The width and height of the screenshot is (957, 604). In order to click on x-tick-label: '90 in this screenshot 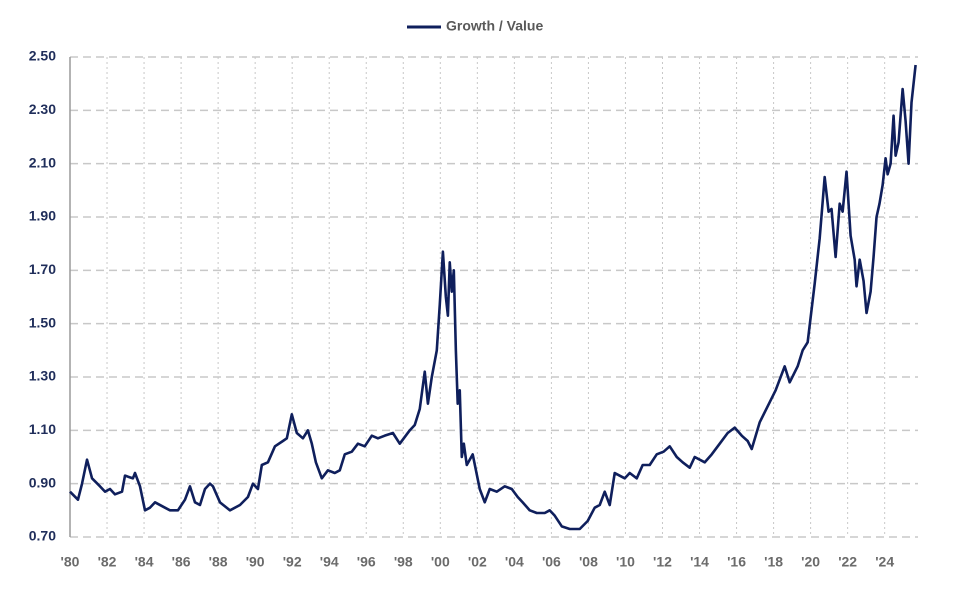, I will do `click(255, 562)`.